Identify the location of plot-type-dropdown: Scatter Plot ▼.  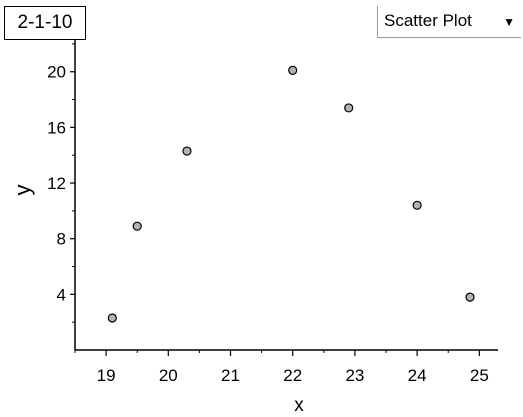
(449, 22).